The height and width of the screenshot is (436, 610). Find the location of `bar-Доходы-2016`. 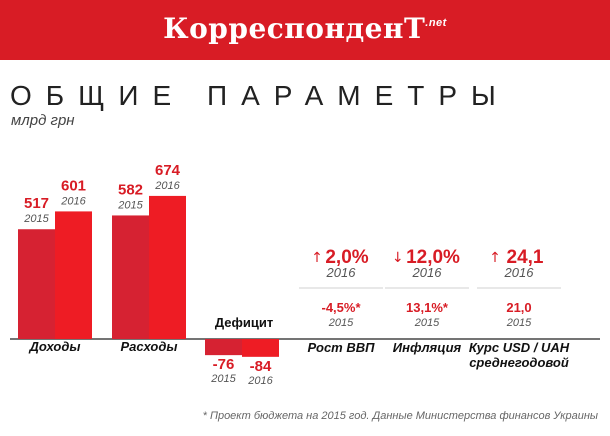

bar-Доходы-2016 is located at coordinates (73, 275).